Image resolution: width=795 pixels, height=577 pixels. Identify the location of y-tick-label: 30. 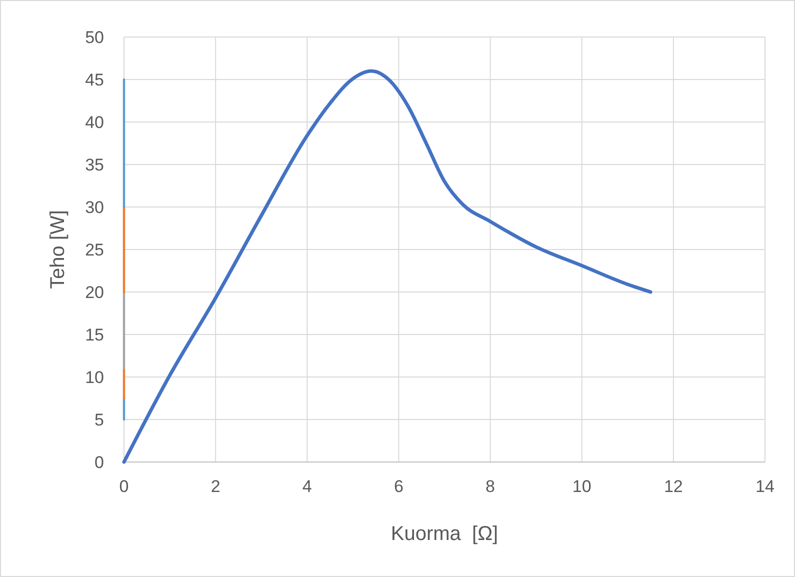
(94, 207).